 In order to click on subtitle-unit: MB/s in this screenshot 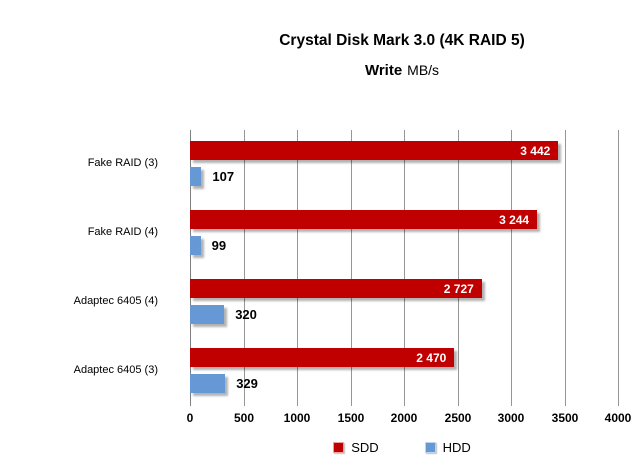, I will do `click(423, 70)`.